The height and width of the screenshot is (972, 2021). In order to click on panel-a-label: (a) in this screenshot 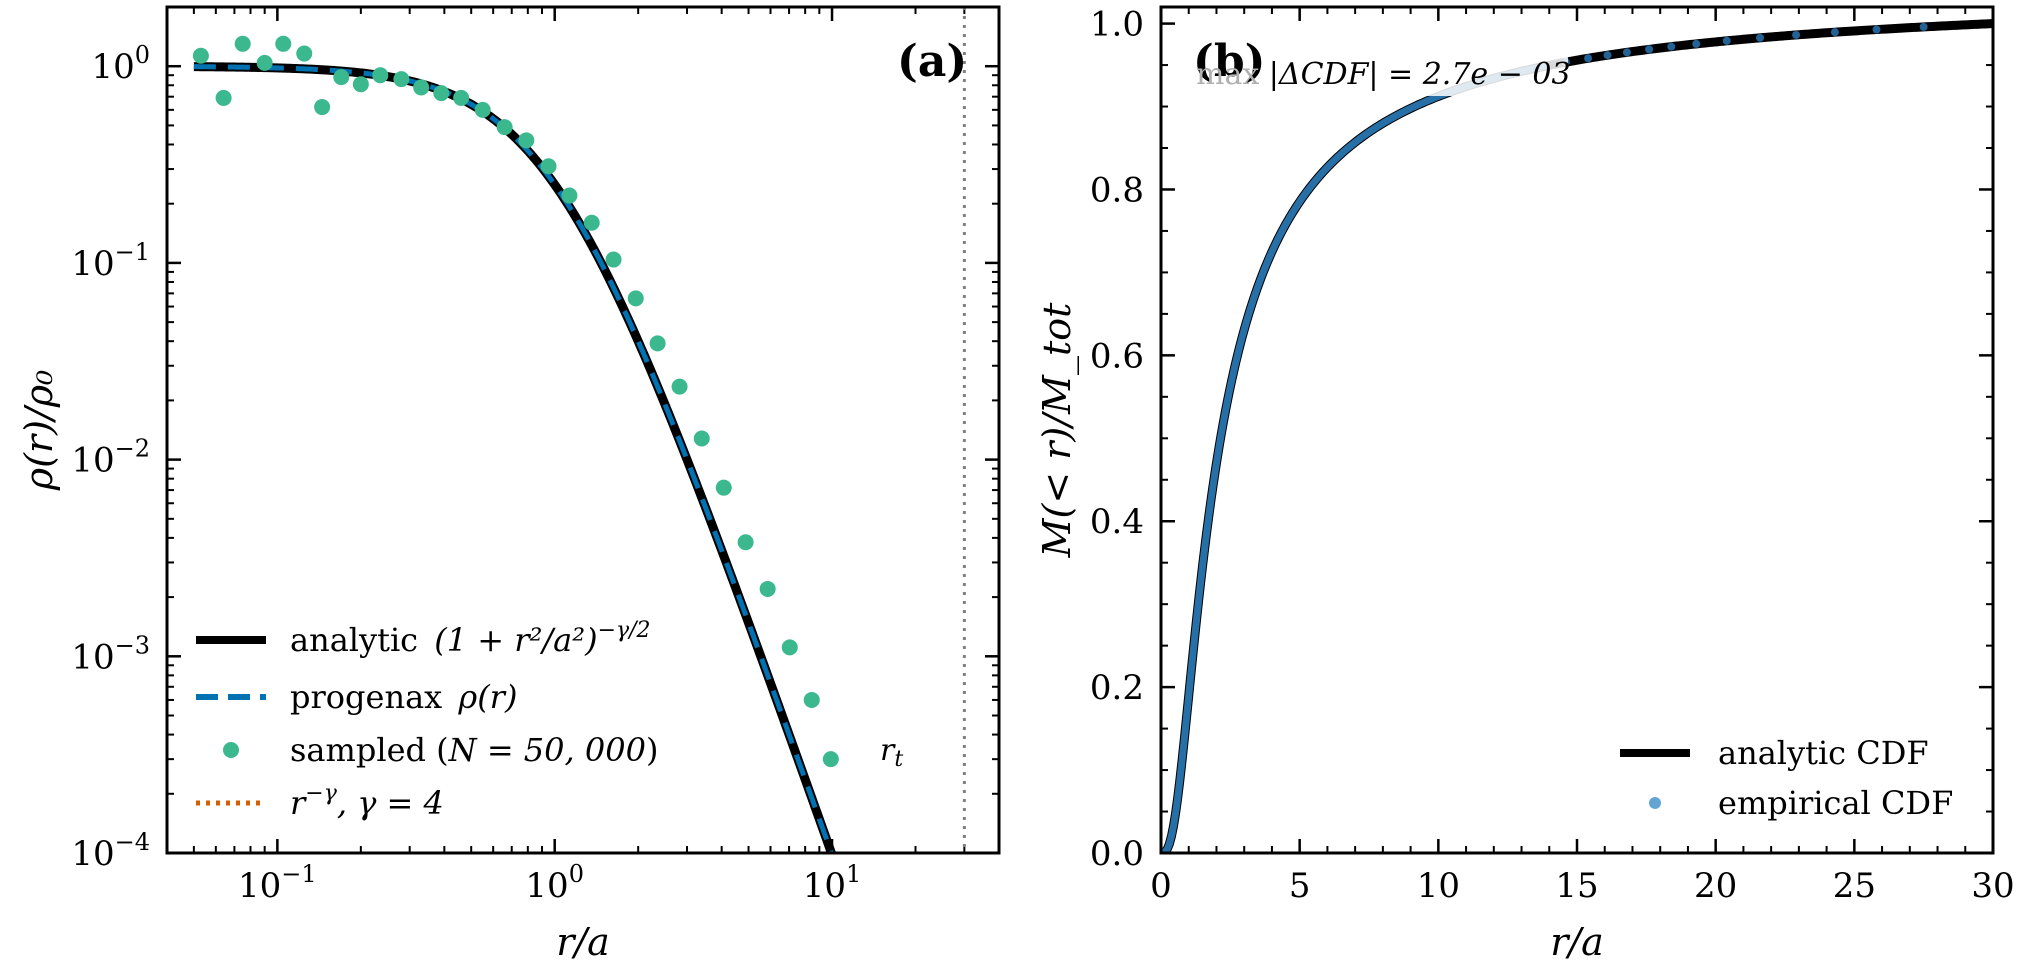, I will do `click(932, 61)`.